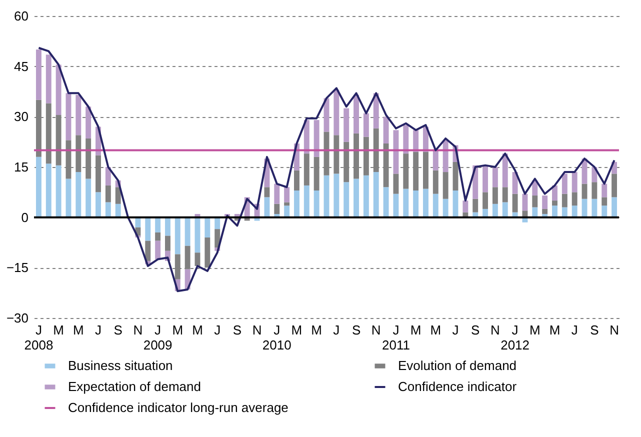 Image resolution: width=641 pixels, height=437 pixels. Describe the element at coordinates (396, 337) in the screenshot. I see `x-tick-label: J 2011` at that location.